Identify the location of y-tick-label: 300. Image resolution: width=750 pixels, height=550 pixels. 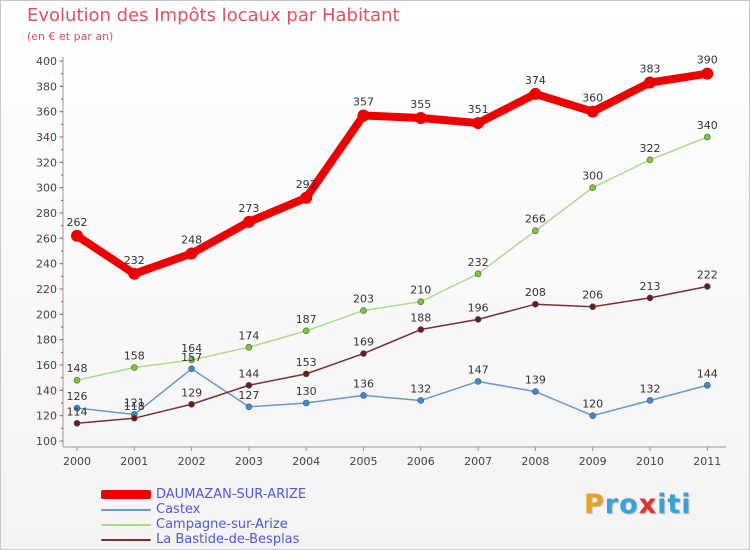
(46, 188).